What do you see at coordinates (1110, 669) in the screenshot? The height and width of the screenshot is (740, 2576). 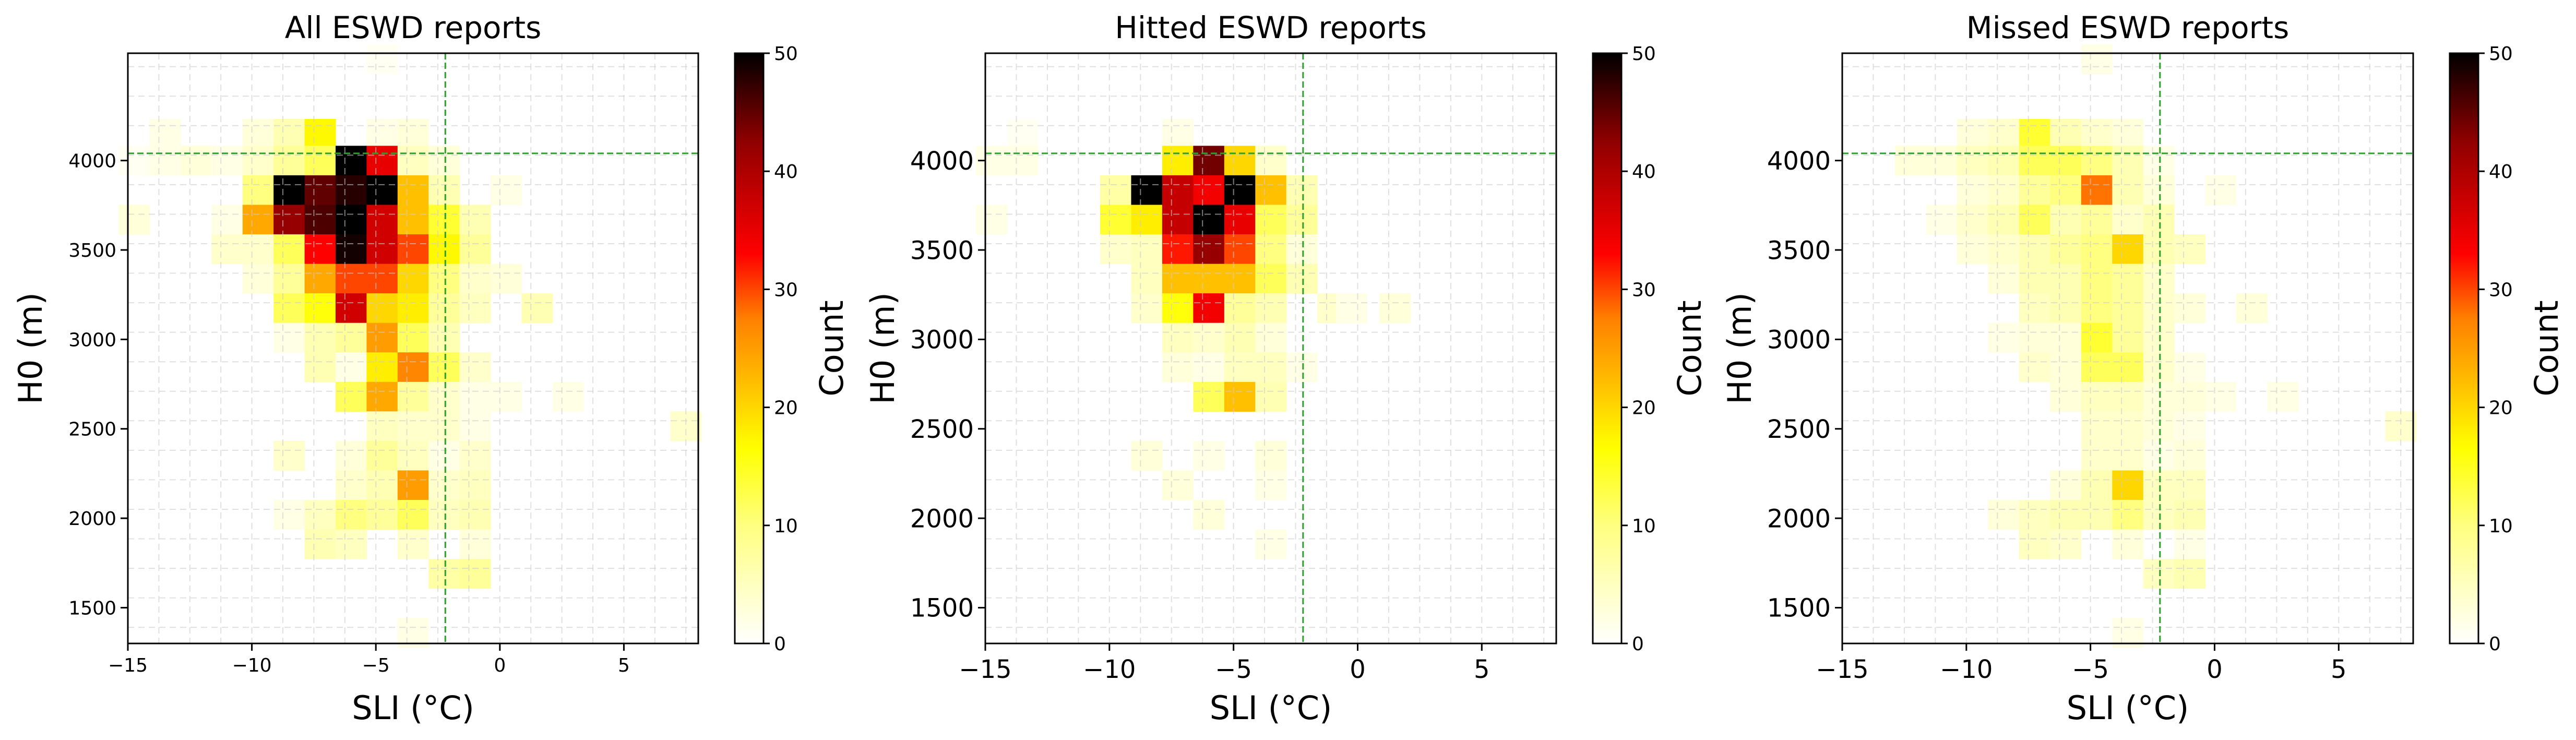 I see `x-tick-label: −10` at bounding box center [1110, 669].